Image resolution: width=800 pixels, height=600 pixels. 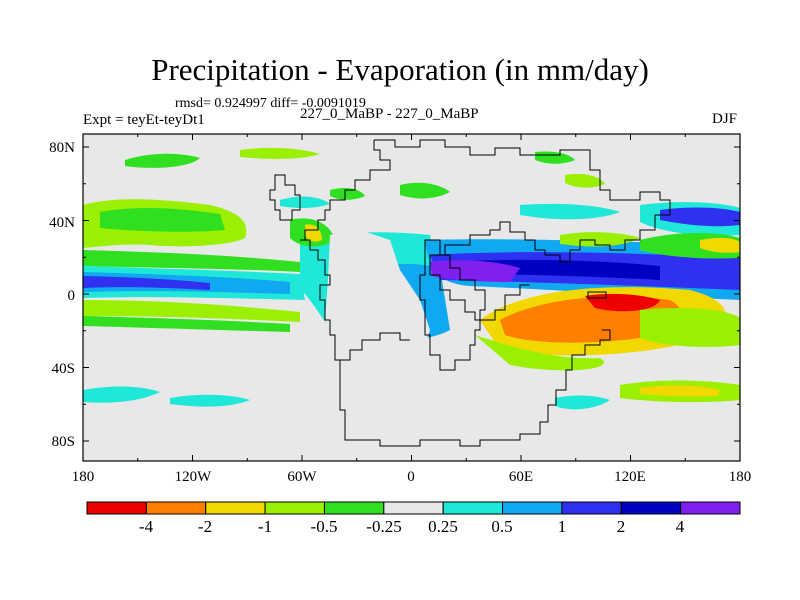 I want to click on lat-tick-label: 0, so click(x=72, y=296).